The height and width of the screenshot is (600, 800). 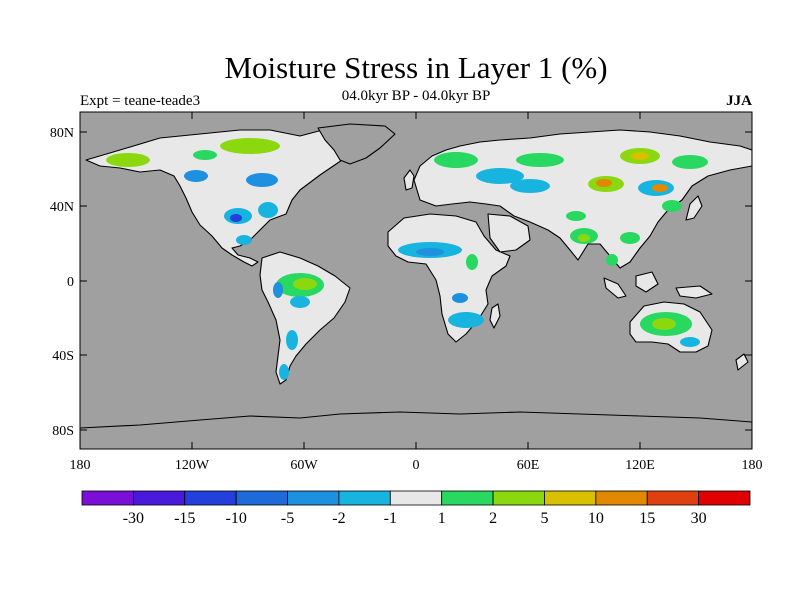 What do you see at coordinates (690, 162) in the screenshot?
I see `anomaly-east-siberia` at bounding box center [690, 162].